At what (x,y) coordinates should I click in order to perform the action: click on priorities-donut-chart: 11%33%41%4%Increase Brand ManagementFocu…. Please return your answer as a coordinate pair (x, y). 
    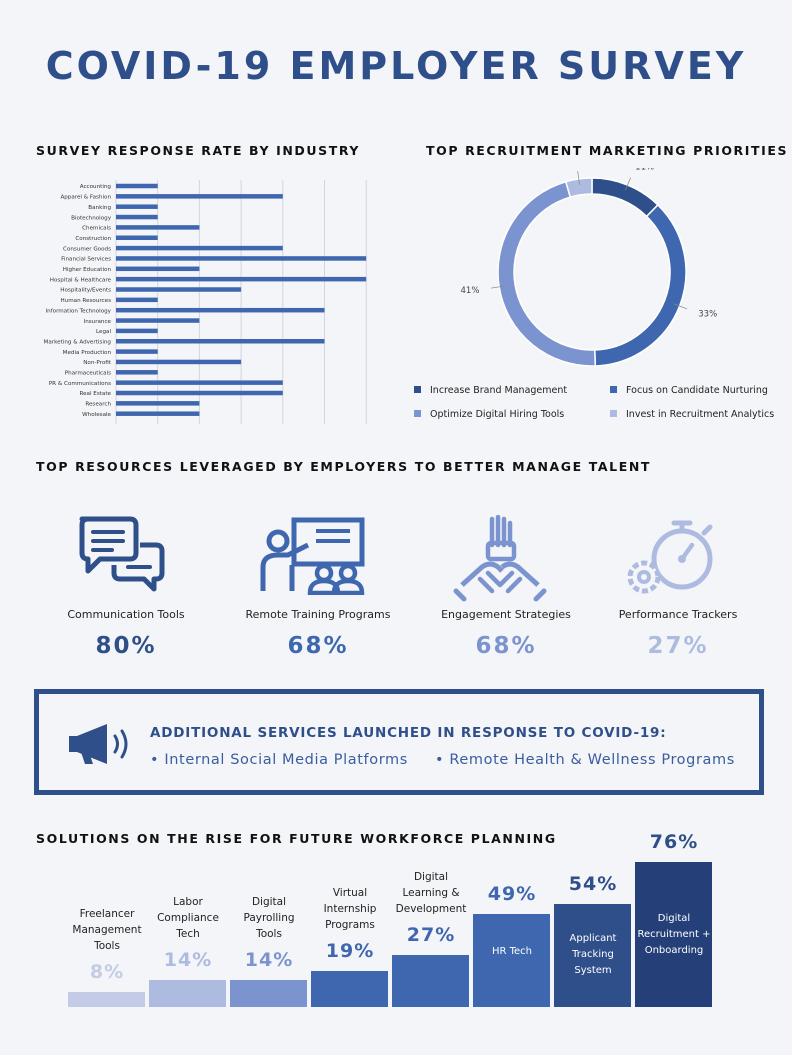
    Looking at the image, I should click on (594, 294).